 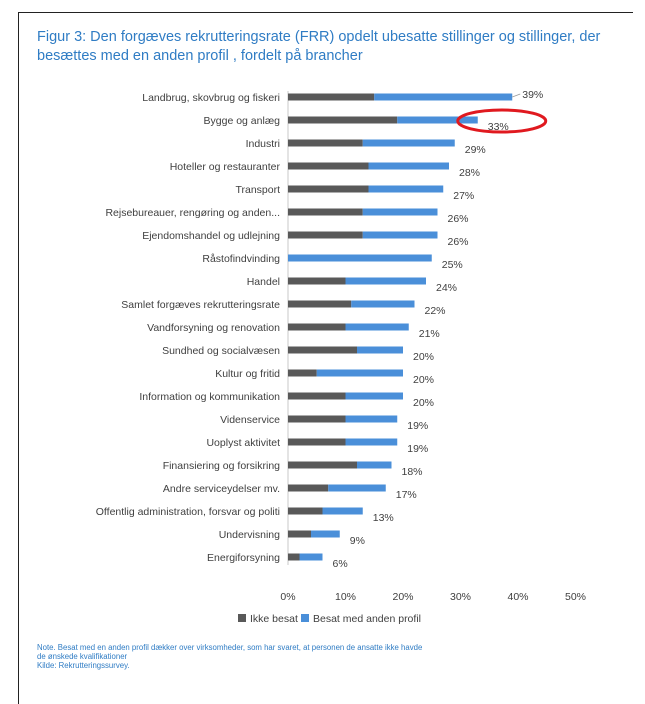 What do you see at coordinates (287, 597) in the screenshot?
I see `x-tick-label: 0%` at bounding box center [287, 597].